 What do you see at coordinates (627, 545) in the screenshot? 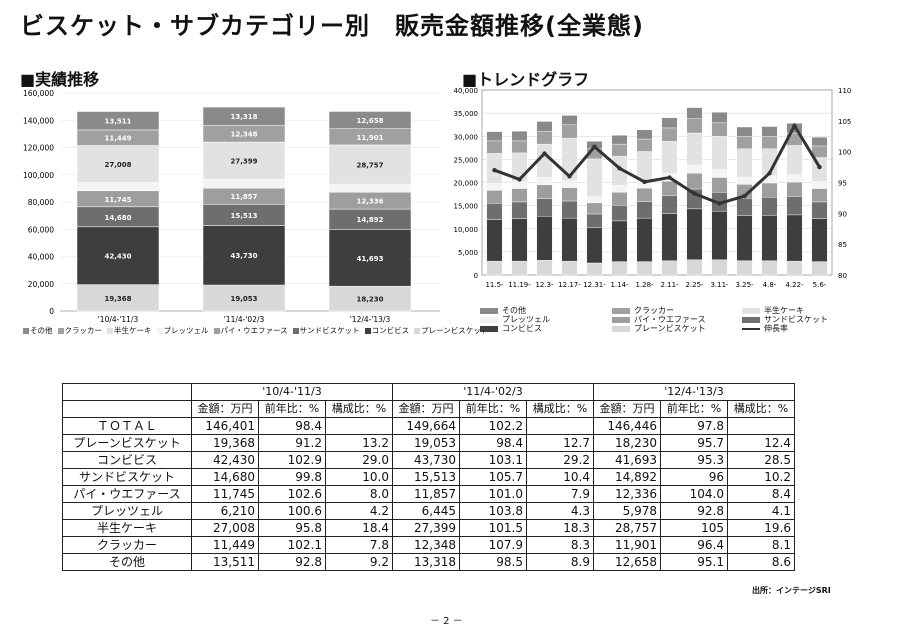
I see `table-cell: 11,901` at bounding box center [627, 545].